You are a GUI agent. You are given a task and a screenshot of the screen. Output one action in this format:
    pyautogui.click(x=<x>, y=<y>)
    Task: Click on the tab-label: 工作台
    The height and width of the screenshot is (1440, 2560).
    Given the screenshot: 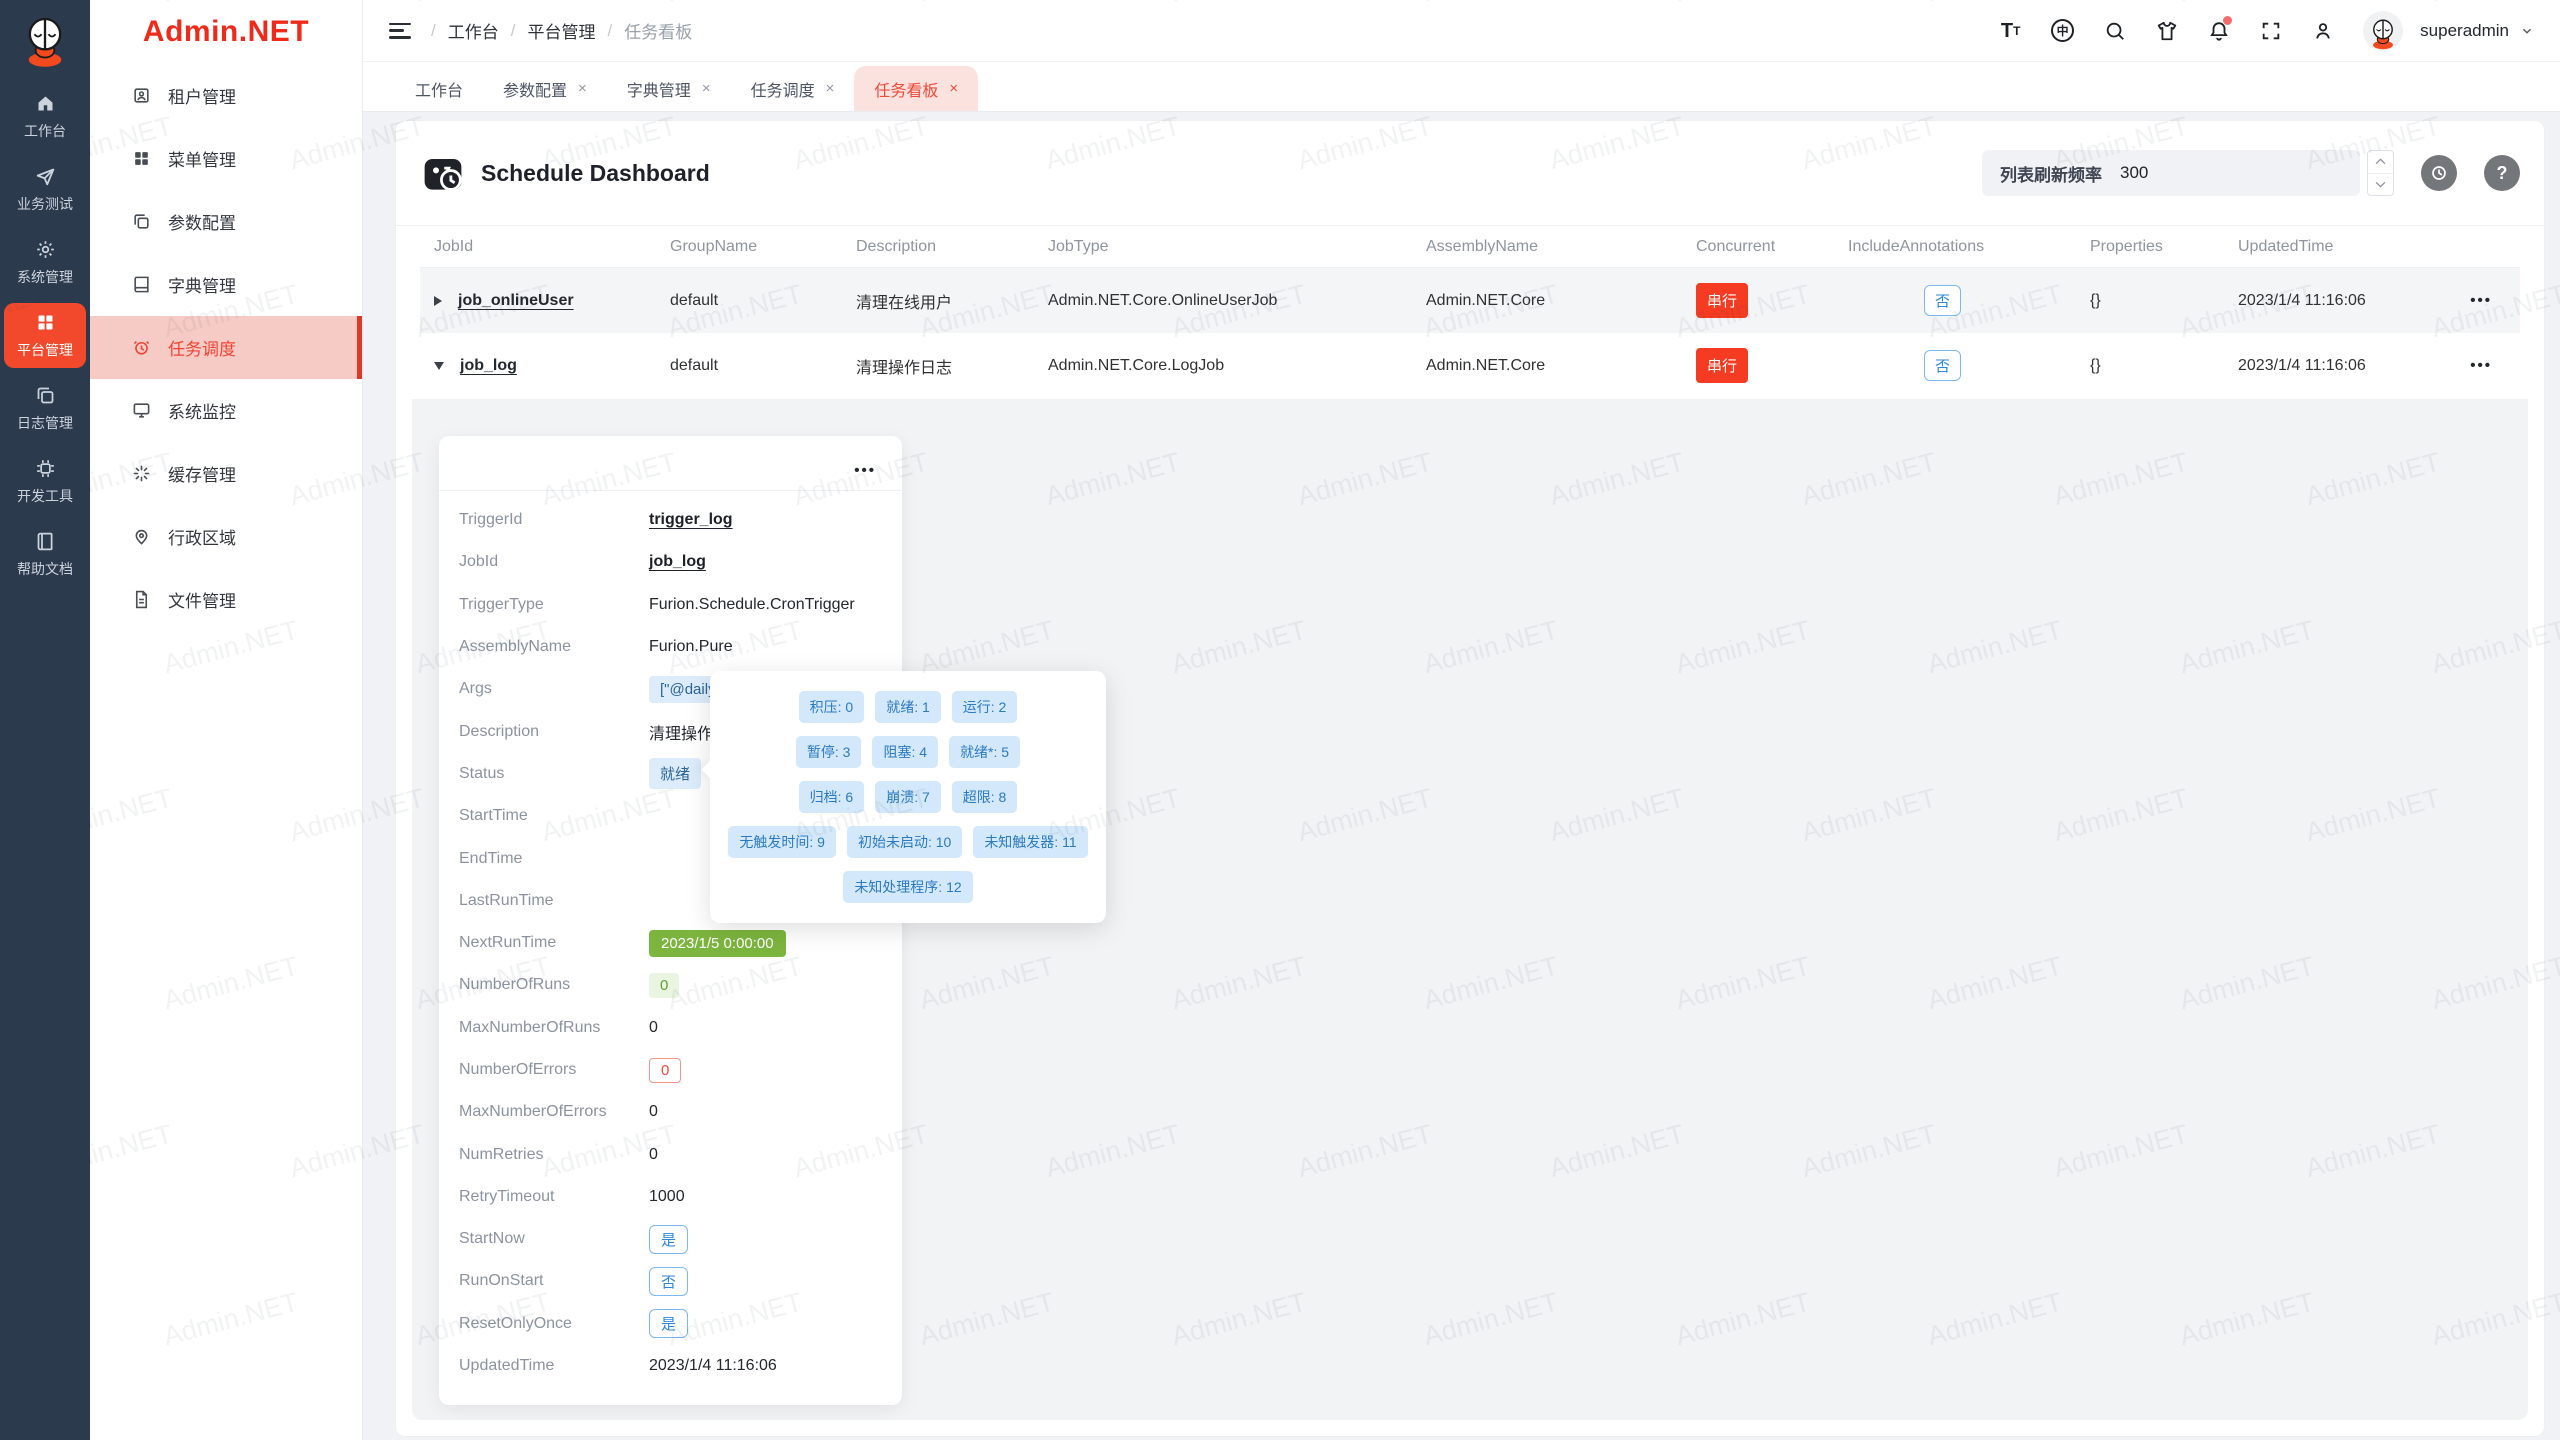 What is the action you would take?
    pyautogui.click(x=439, y=91)
    